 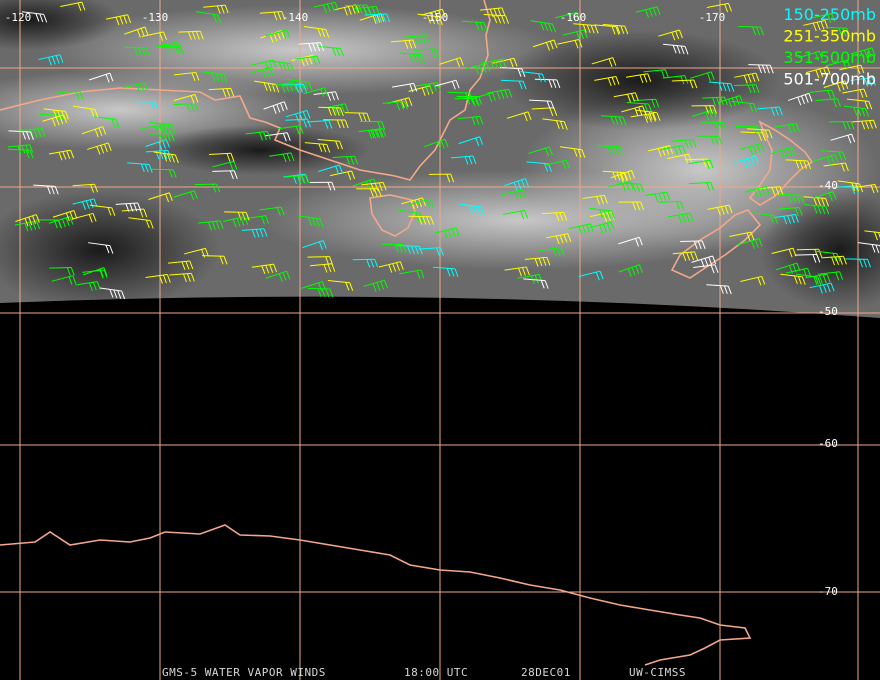 I want to click on australia-coast, so click(x=245, y=90).